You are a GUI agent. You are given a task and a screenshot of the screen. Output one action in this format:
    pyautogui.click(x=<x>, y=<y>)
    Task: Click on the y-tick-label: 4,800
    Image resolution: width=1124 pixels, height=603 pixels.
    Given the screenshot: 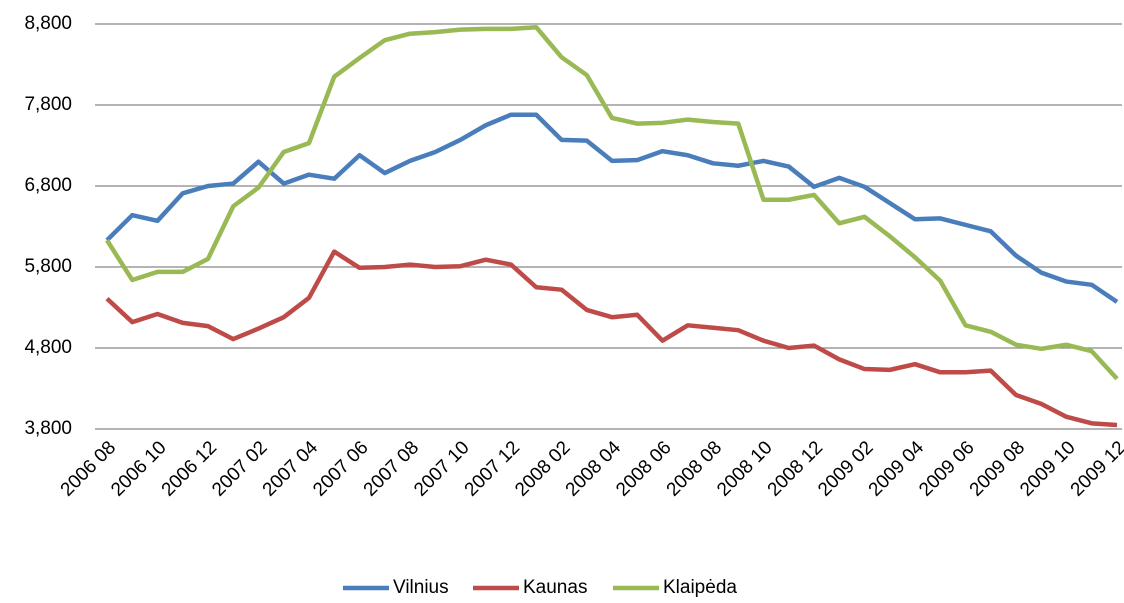 What is the action you would take?
    pyautogui.click(x=48, y=347)
    